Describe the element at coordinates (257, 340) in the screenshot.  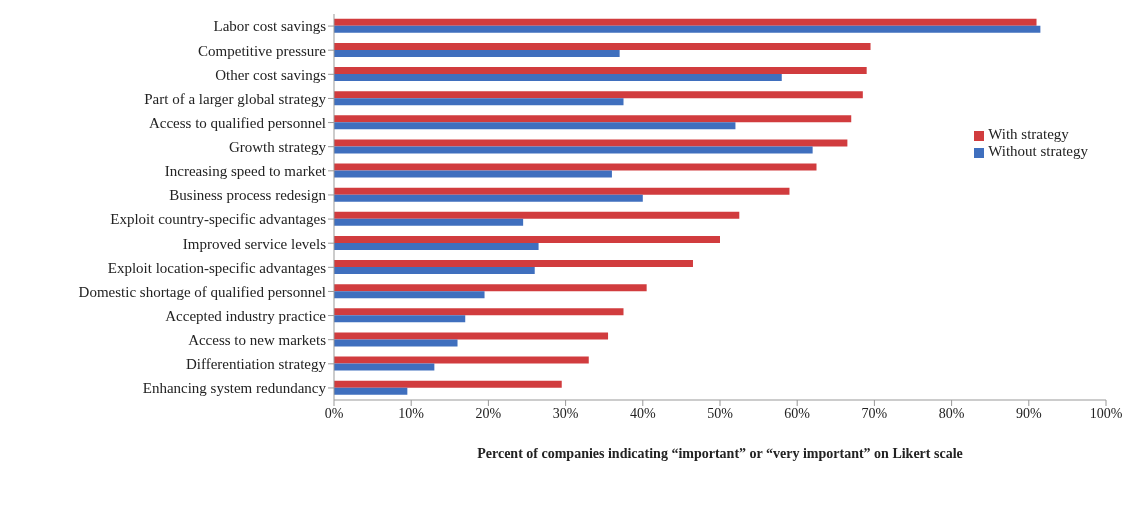
I see `y-tick-label: Access to new markets` at that location.